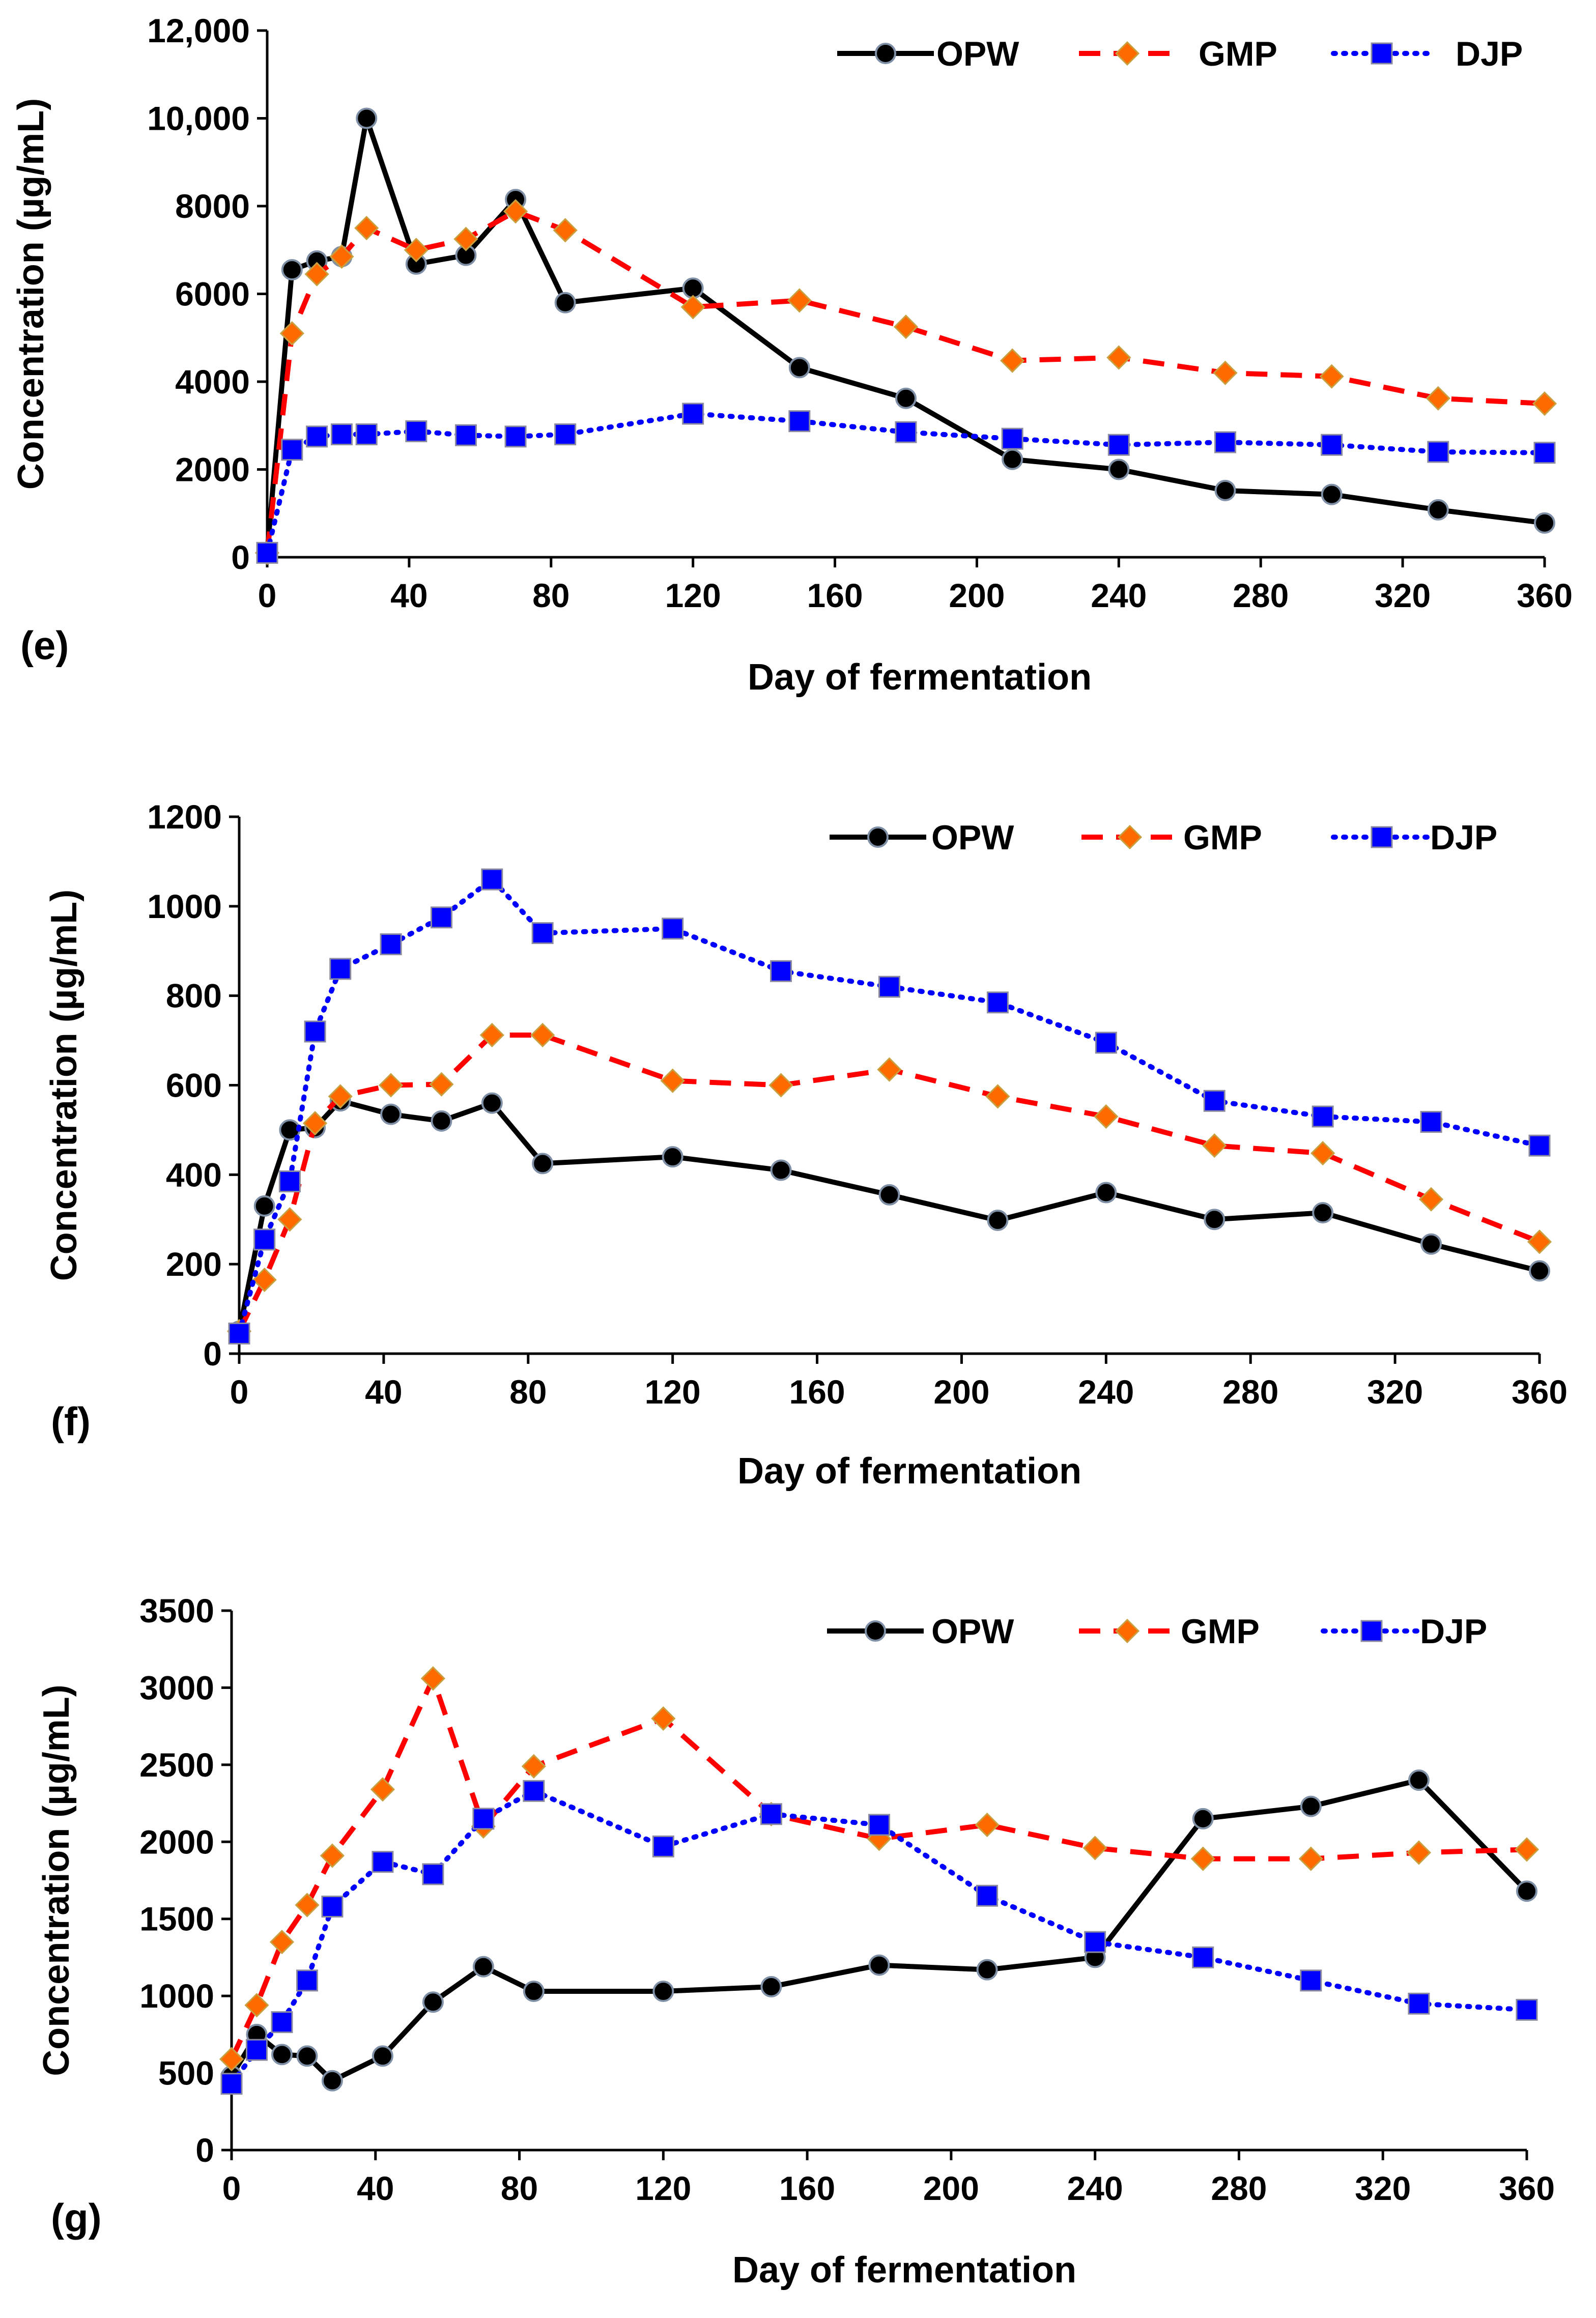 The height and width of the screenshot is (2318, 1596). What do you see at coordinates (71, 1421) in the screenshot?
I see `panel-label: (f)` at bounding box center [71, 1421].